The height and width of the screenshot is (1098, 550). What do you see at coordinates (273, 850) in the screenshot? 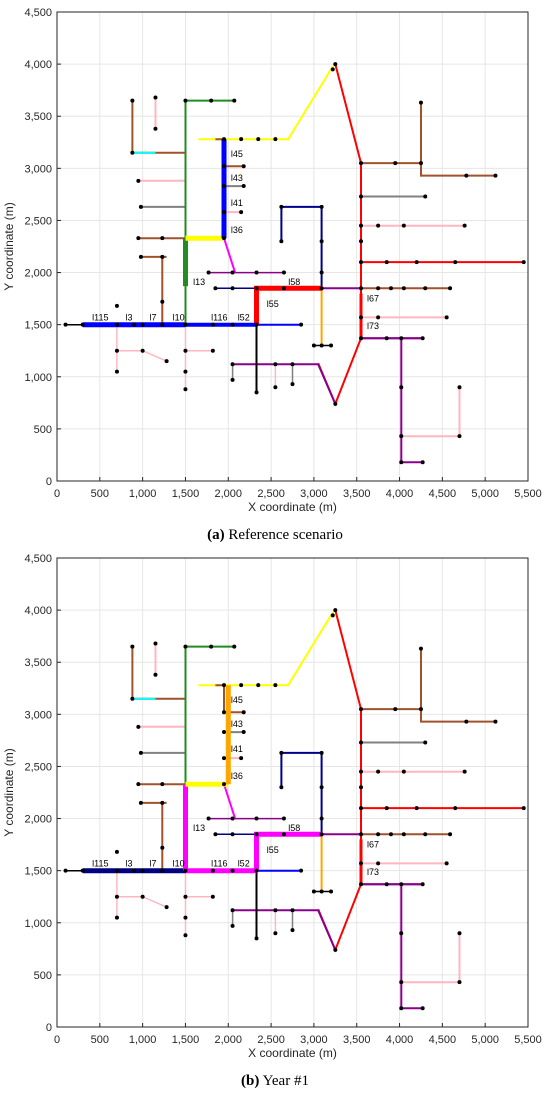
I see `link-label: l55` at bounding box center [273, 850].